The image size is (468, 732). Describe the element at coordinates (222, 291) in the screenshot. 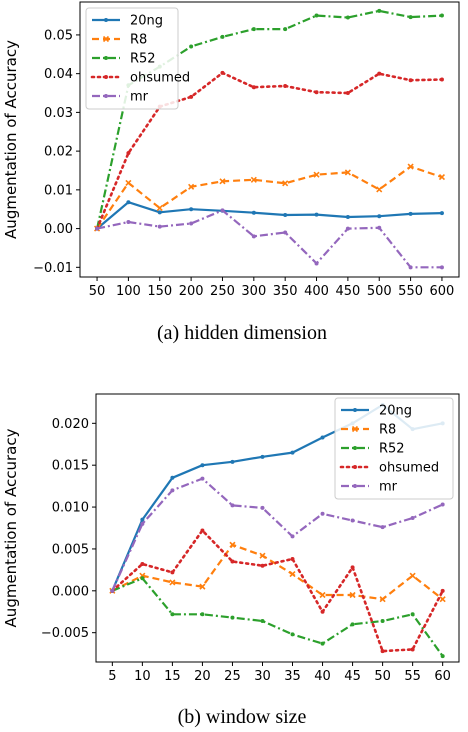

I see `x-tick-label: 250` at that location.